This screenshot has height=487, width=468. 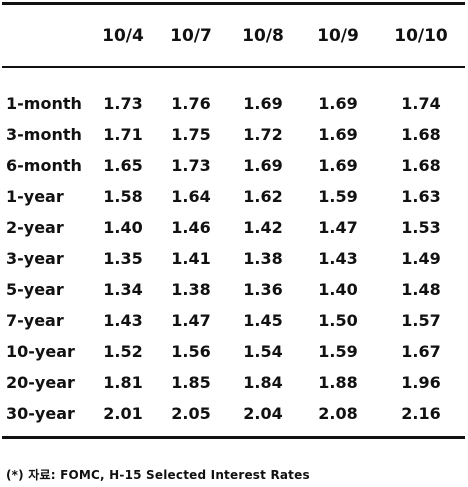 I want to click on header-cell-10-10: 10/10, so click(x=421, y=36).